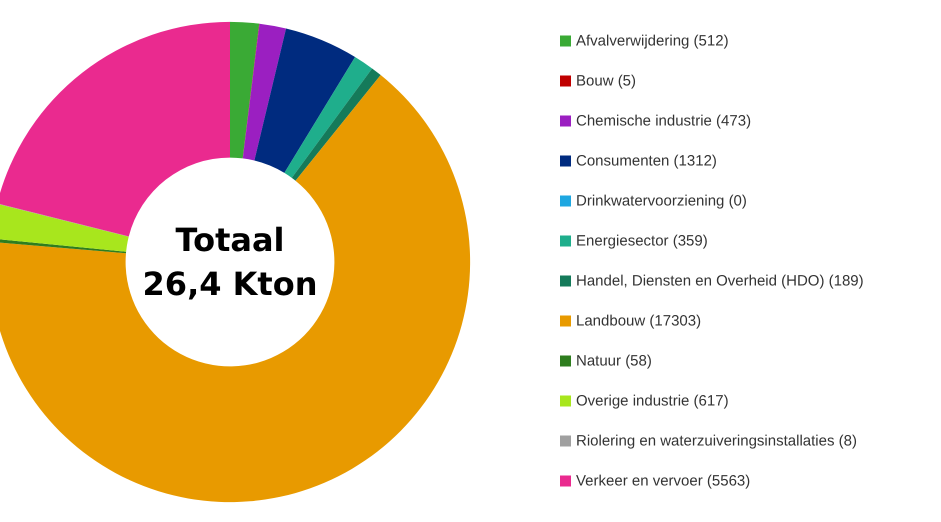 The image size is (941, 522). I want to click on text: Totaal, so click(230, 240).